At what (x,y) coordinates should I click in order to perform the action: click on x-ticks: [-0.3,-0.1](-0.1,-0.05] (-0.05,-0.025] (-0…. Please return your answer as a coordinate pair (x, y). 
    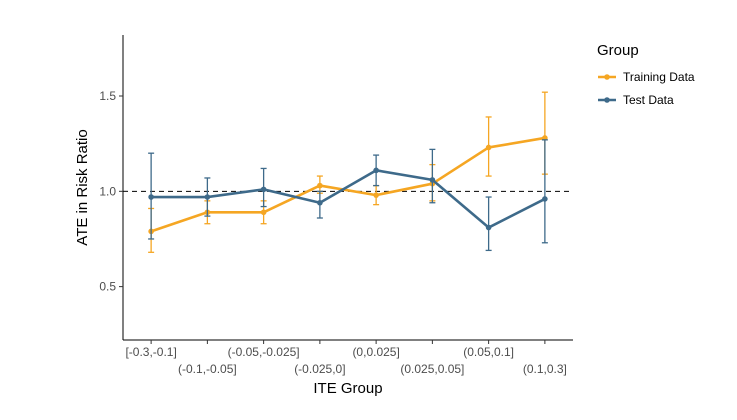
    Looking at the image, I should click on (346, 358).